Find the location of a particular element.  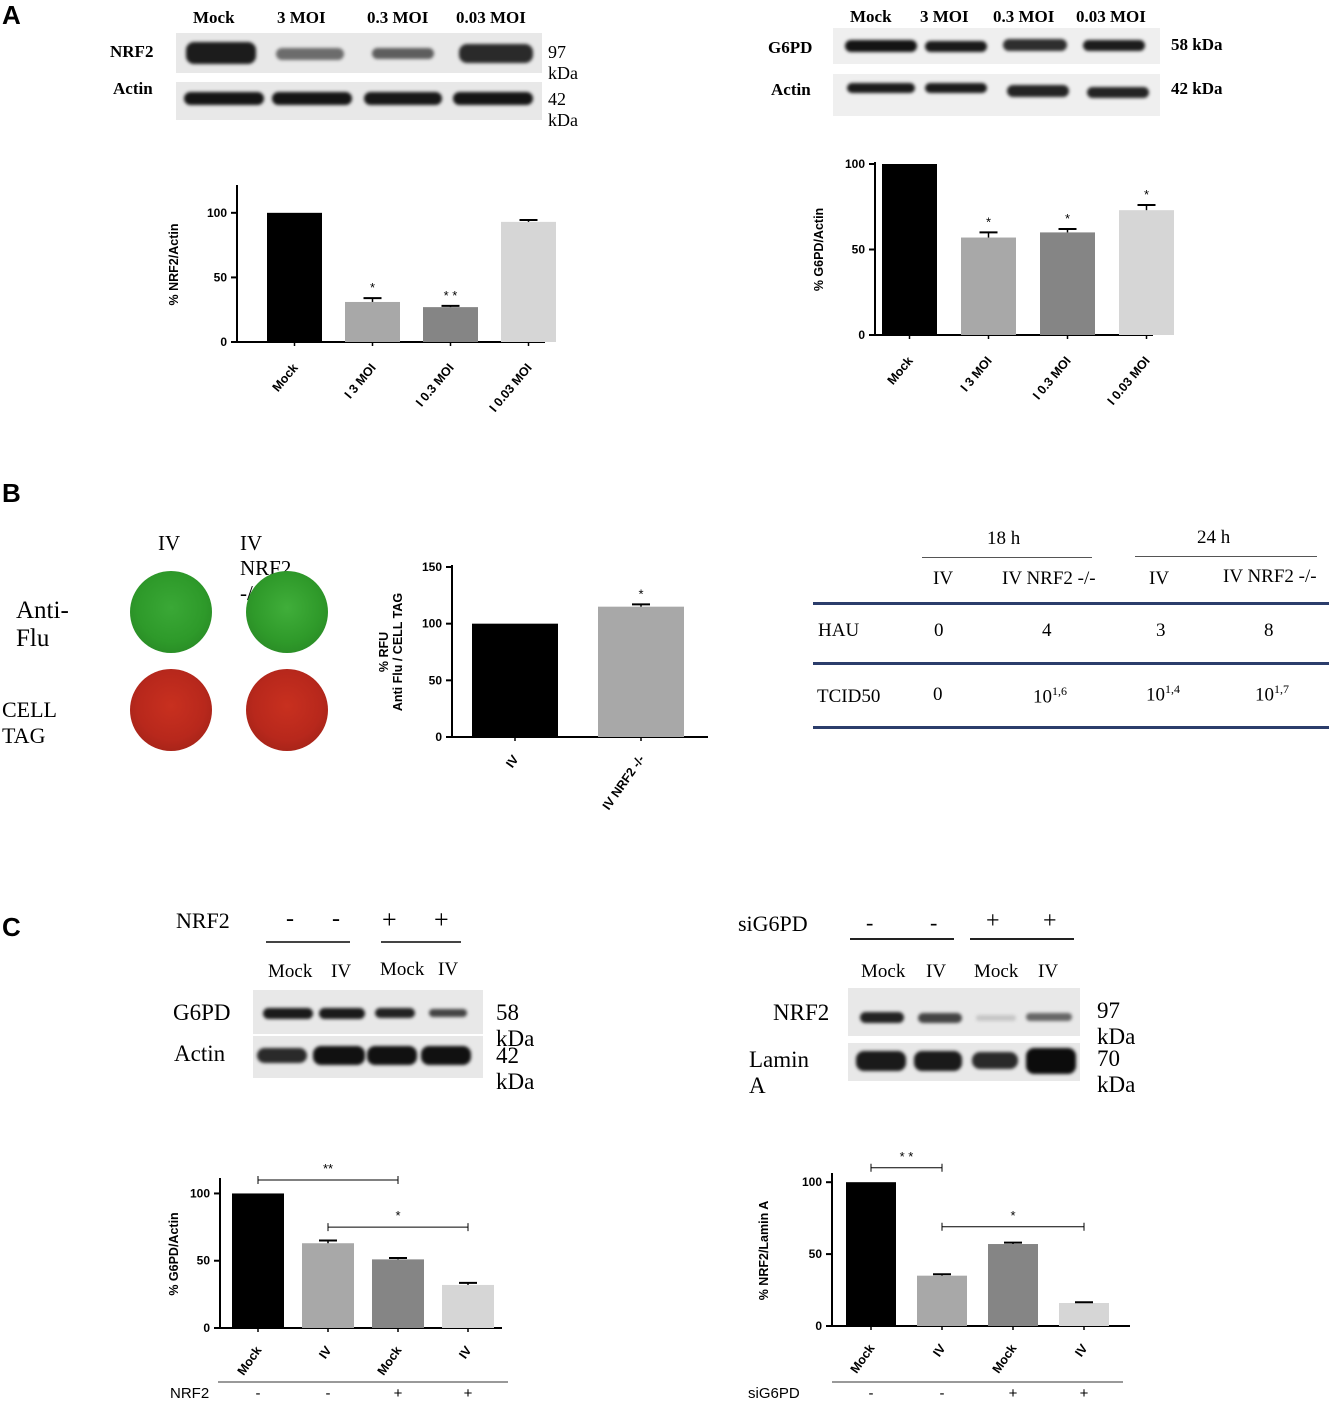

blot-c2-lane-label: IV is located at coordinates (1048, 971).